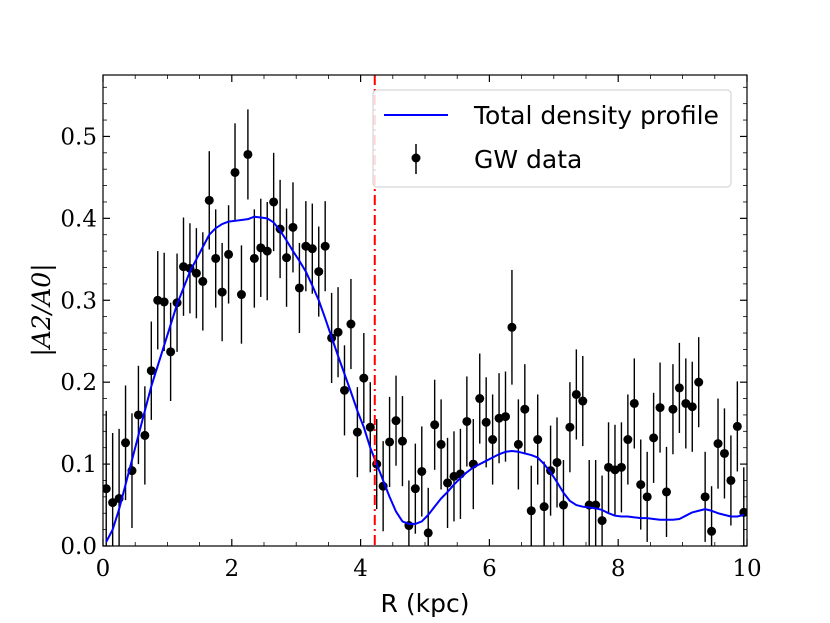  What do you see at coordinates (425, 603) in the screenshot?
I see `x-axis-label: R (kpc)` at bounding box center [425, 603].